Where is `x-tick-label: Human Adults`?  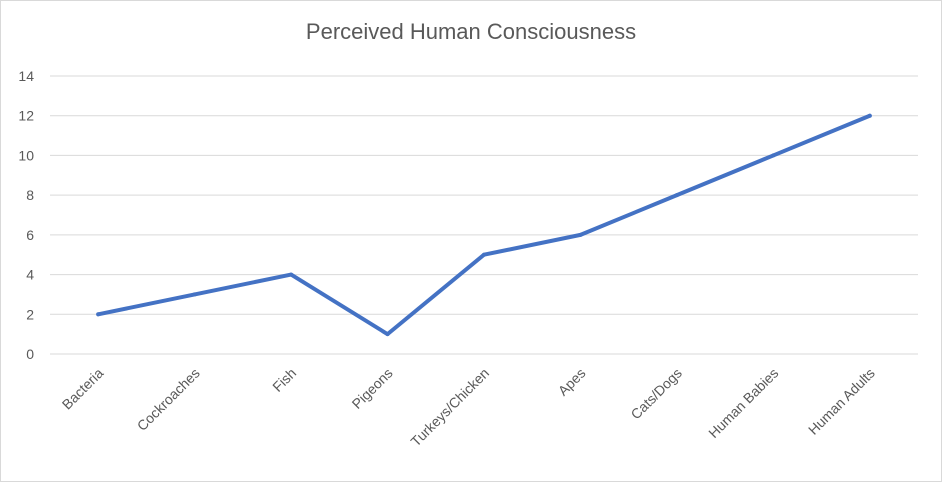 x-tick-label: Human Adults is located at coordinates (841, 401).